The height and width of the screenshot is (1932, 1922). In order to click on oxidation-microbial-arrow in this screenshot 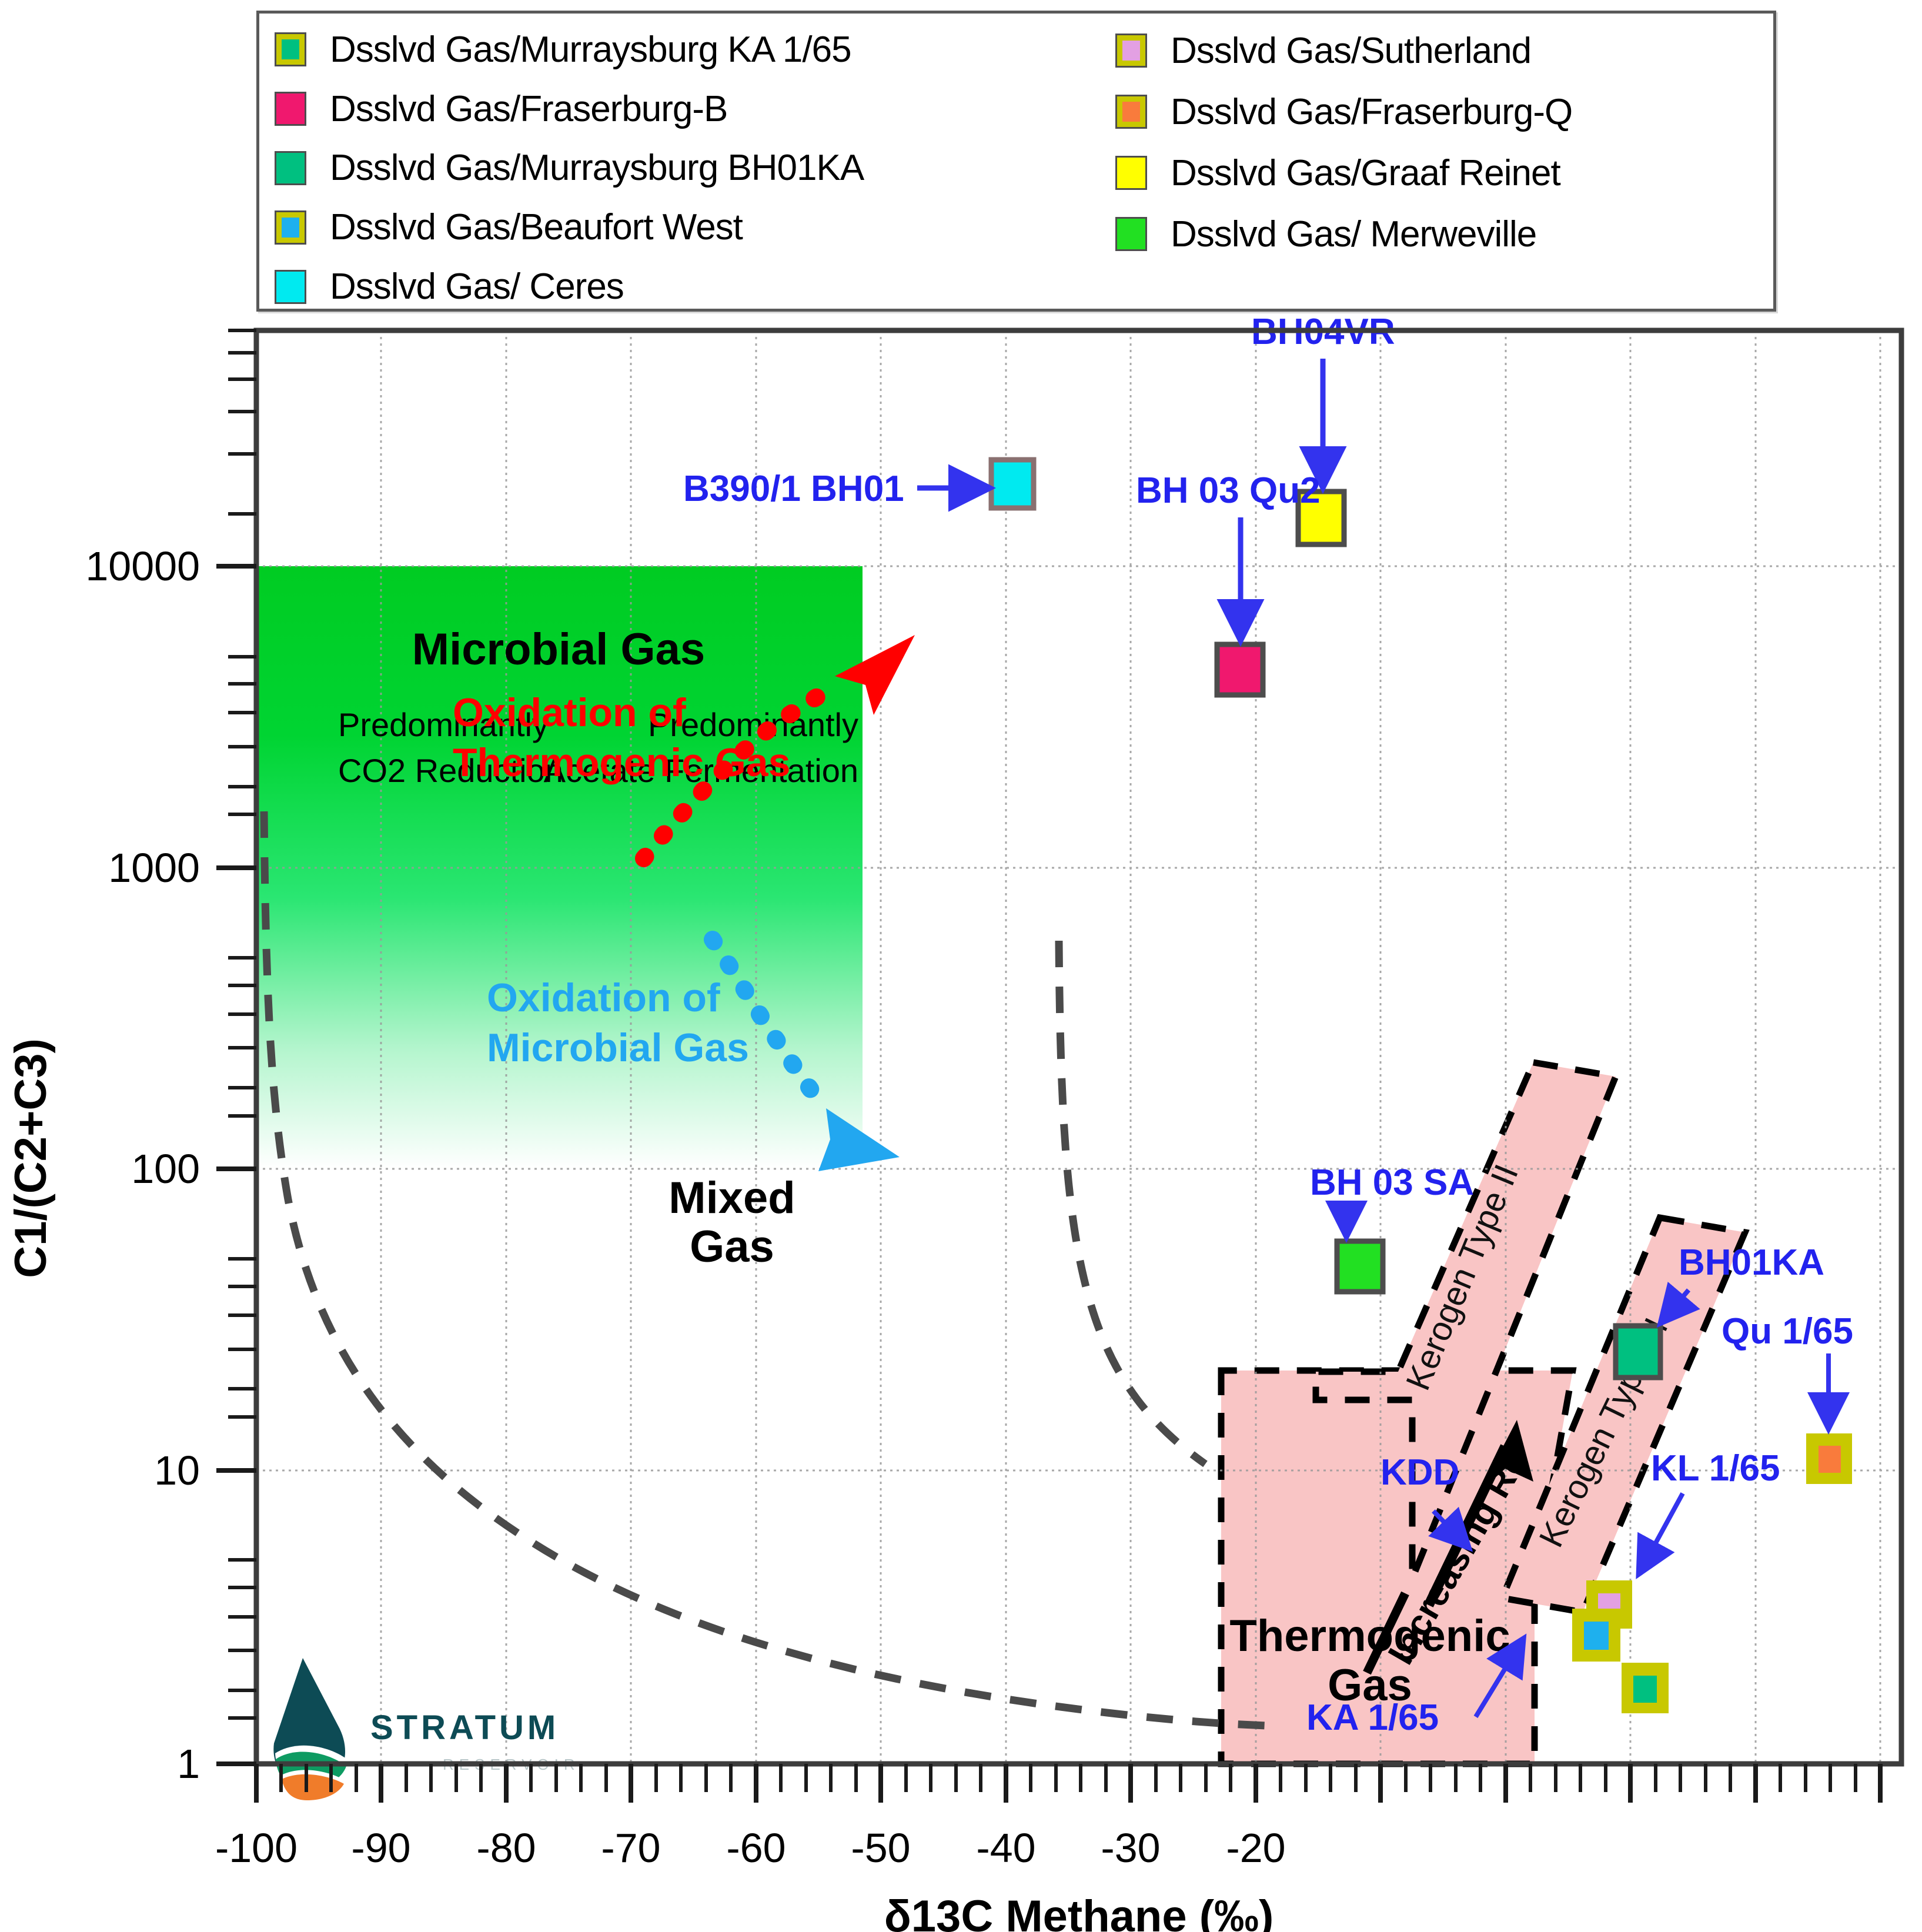, I will do `click(802, 1051)`.